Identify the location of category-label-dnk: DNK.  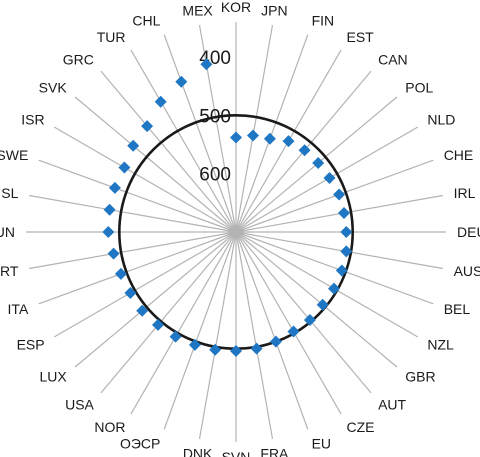
(198, 451).